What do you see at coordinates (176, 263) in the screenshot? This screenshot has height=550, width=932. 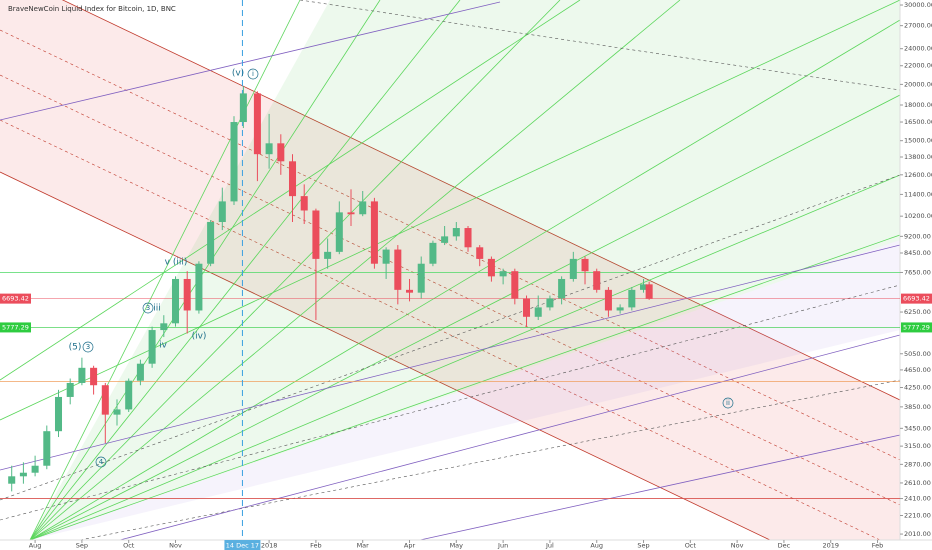 I see `wave-label: v (iii)` at bounding box center [176, 263].